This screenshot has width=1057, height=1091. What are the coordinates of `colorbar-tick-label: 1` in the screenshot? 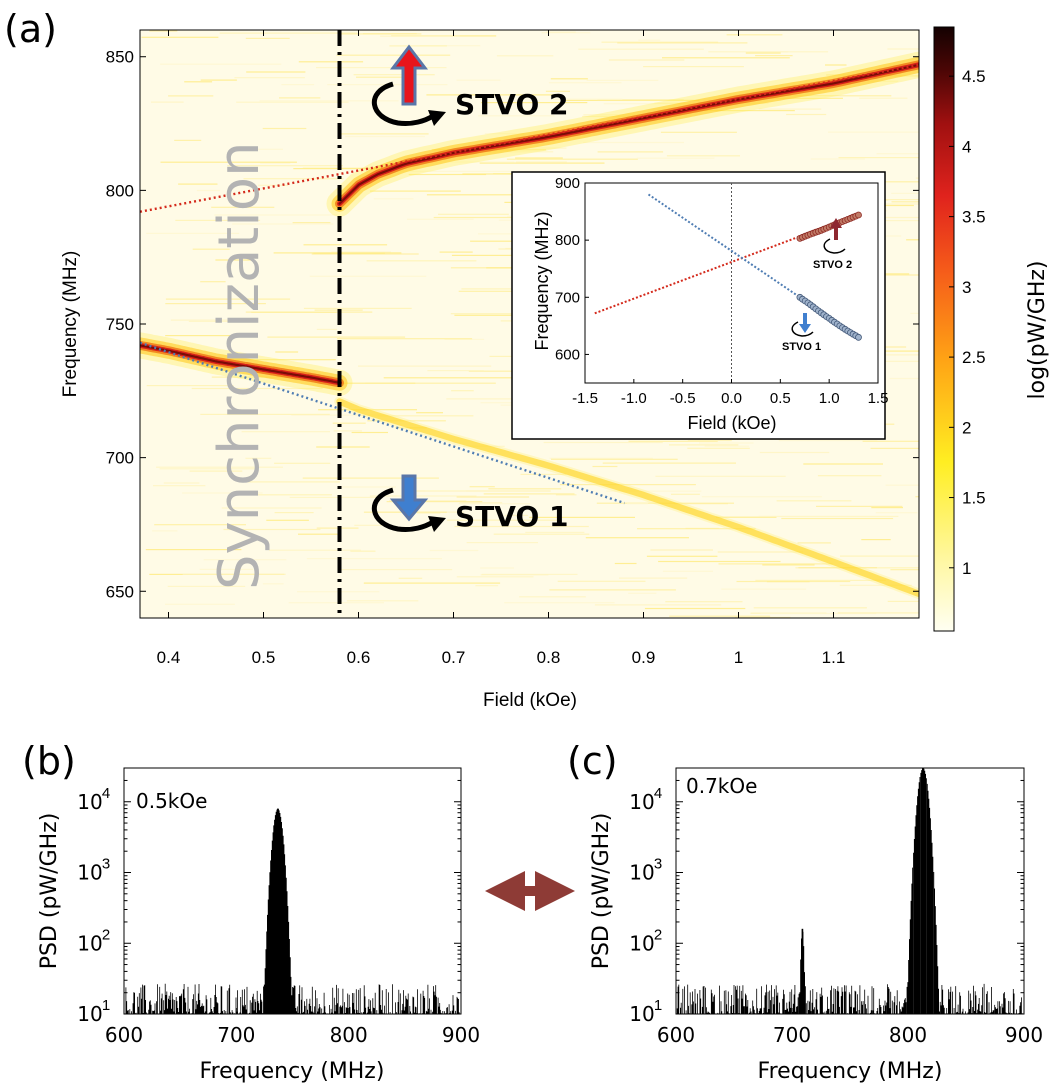 It's located at (966, 568).